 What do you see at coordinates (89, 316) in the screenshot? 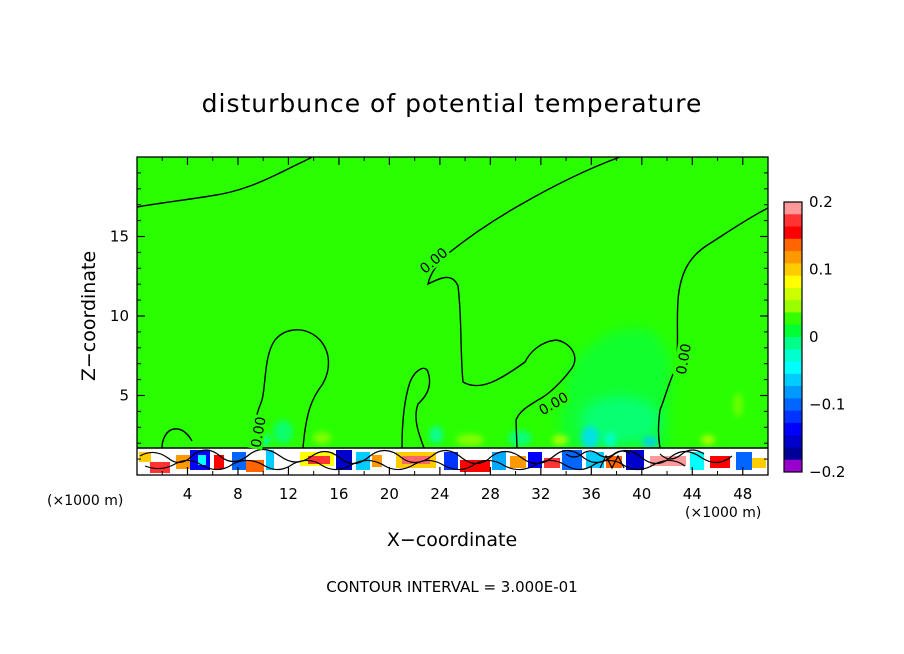
I see `y-axis-label: Z−coordinate` at bounding box center [89, 316].